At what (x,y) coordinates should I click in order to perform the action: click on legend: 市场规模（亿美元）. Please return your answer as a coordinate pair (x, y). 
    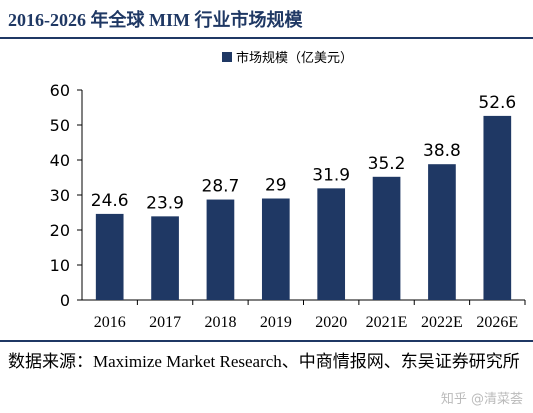
    Looking at the image, I should click on (287, 58).